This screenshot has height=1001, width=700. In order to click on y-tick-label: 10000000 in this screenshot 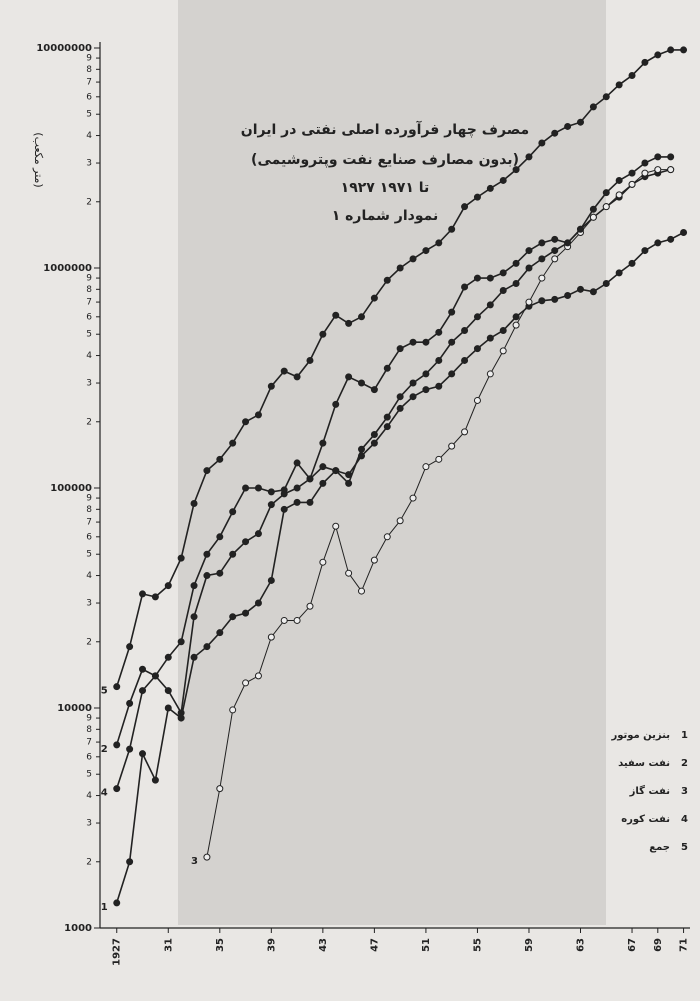, I will do `click(64, 48)`.